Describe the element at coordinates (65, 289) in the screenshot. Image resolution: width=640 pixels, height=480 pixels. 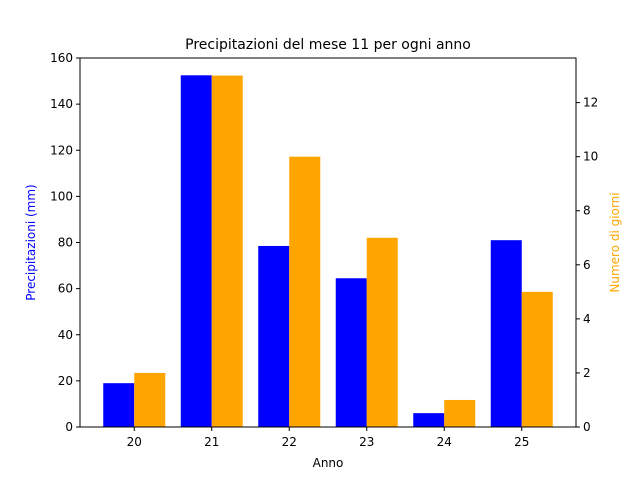
I see `y-tick-label: 60` at that location.